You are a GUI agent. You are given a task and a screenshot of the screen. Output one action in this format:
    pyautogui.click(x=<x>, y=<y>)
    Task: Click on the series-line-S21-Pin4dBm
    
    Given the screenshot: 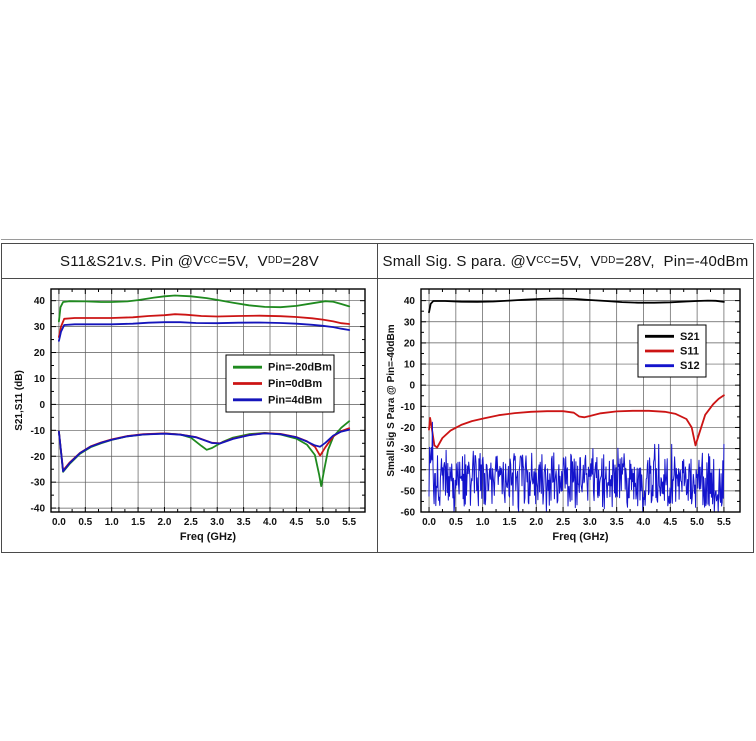 What is the action you would take?
    pyautogui.click(x=204, y=331)
    